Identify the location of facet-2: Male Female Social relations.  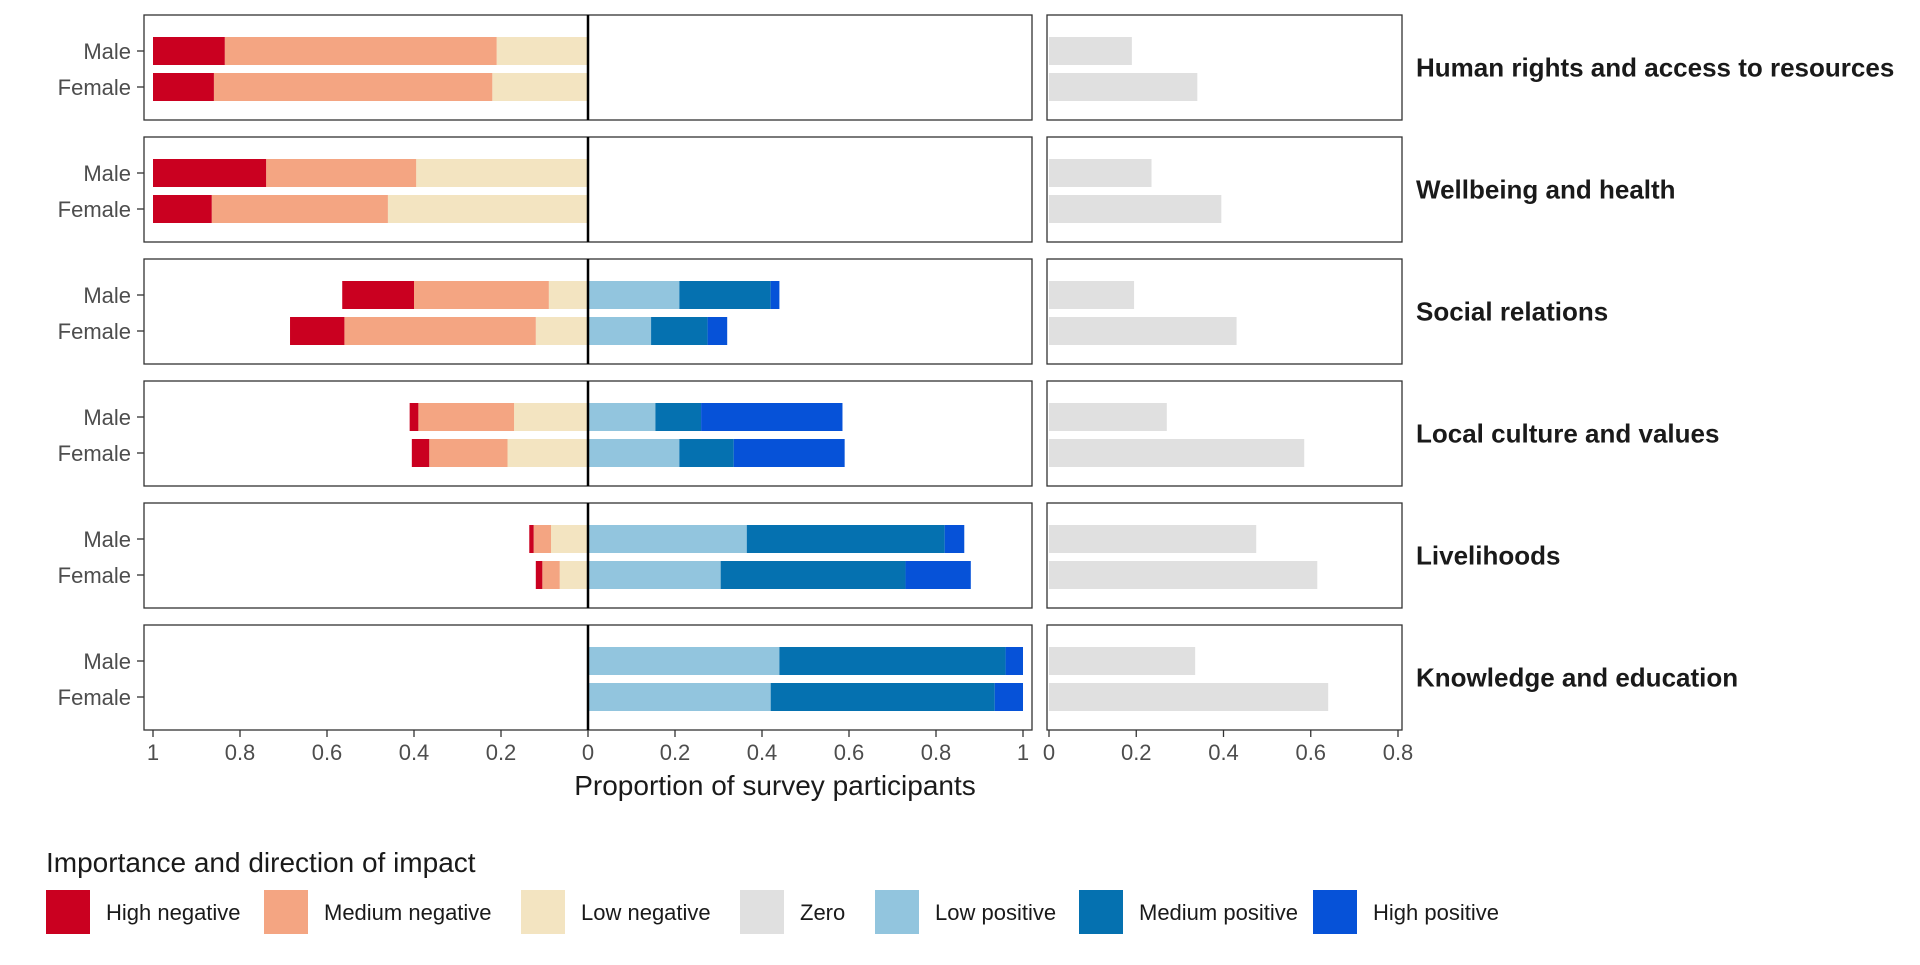
(833, 311).